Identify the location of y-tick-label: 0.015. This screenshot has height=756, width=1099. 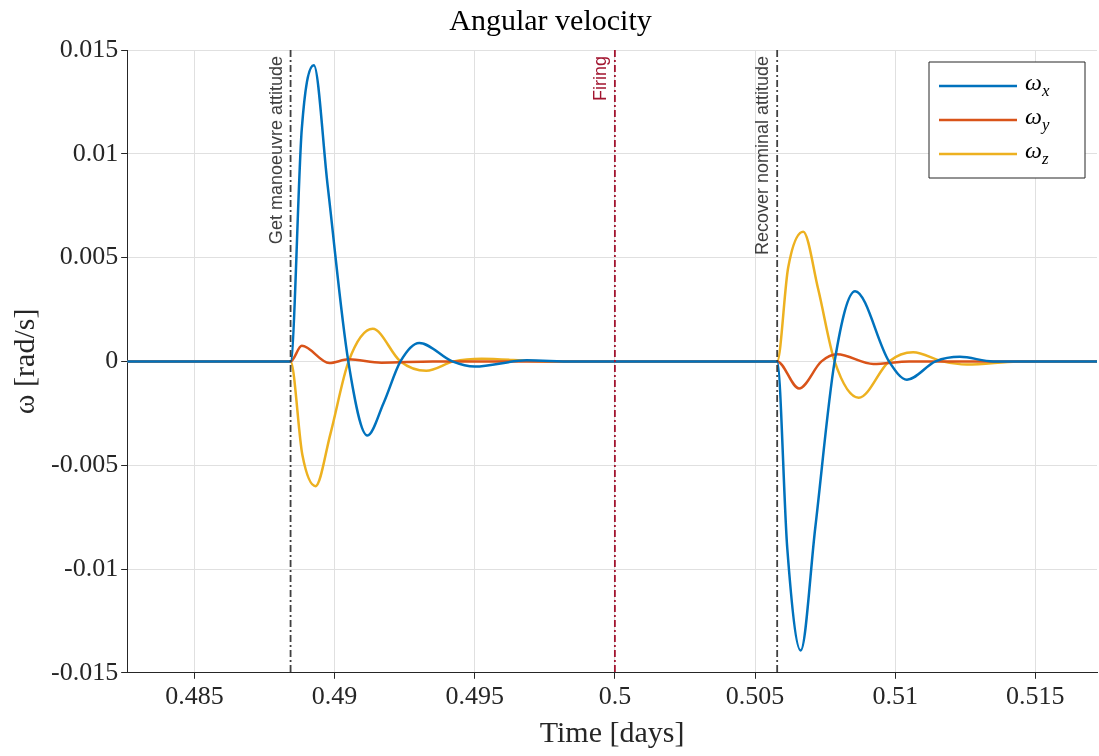
(89, 48).